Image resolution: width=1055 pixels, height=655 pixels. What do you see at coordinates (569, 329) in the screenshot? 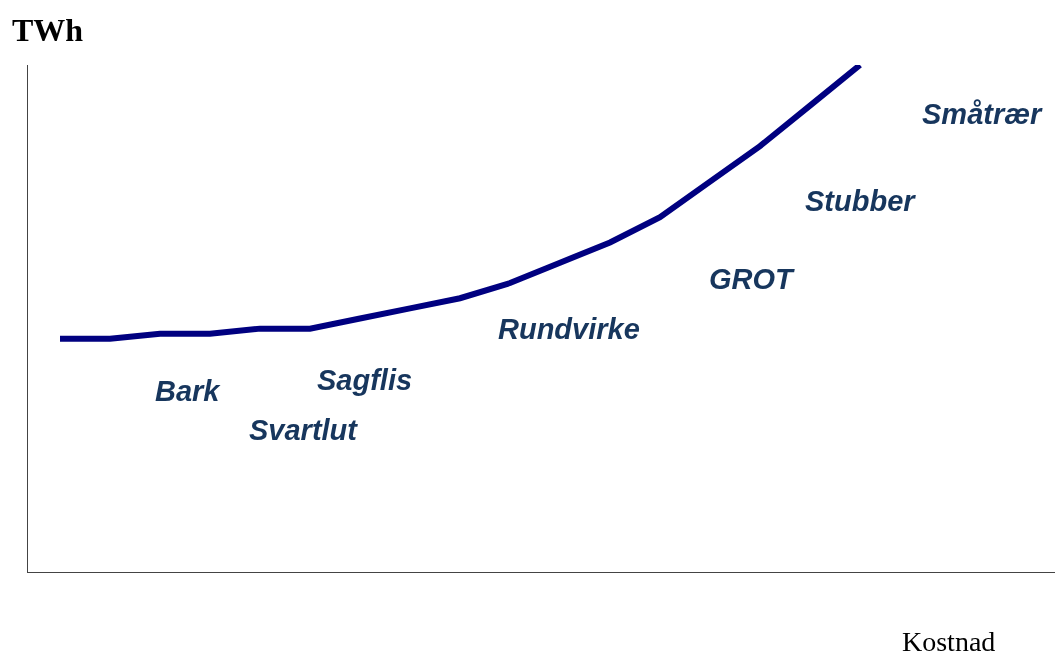
I see `annotation: Rundvirke` at bounding box center [569, 329].